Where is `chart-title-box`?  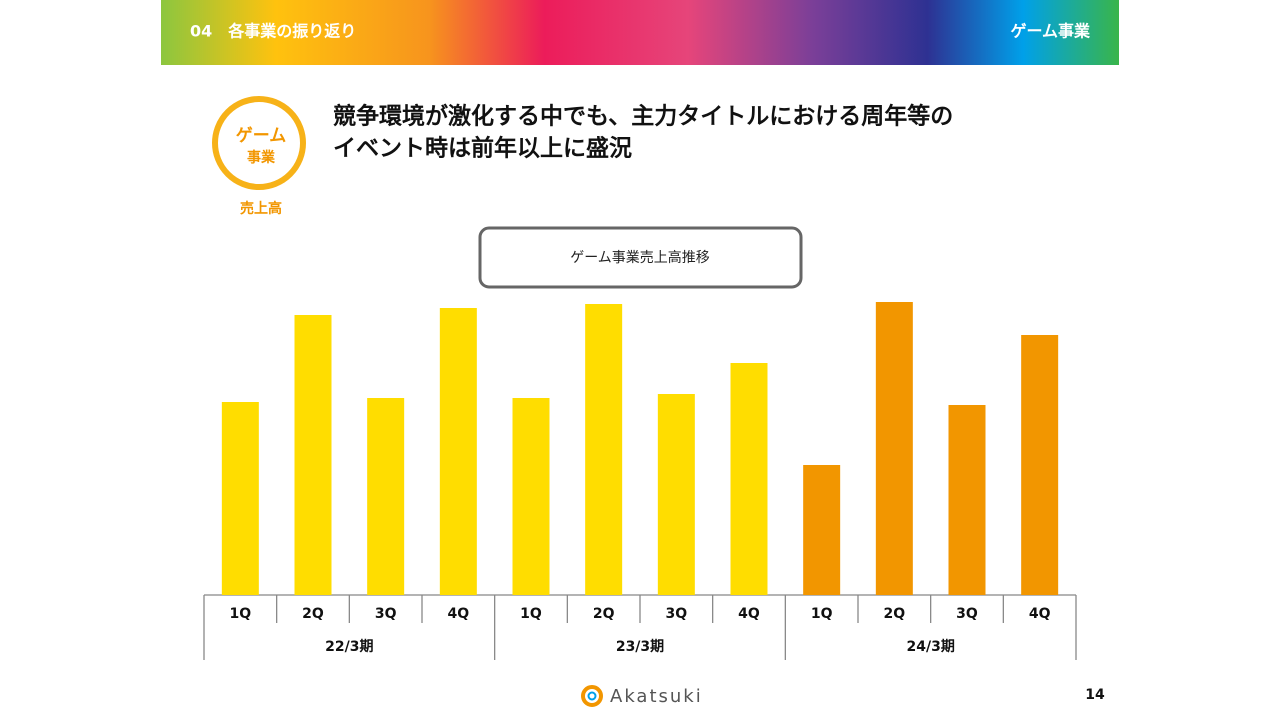
chart-title-box is located at coordinates (640, 257).